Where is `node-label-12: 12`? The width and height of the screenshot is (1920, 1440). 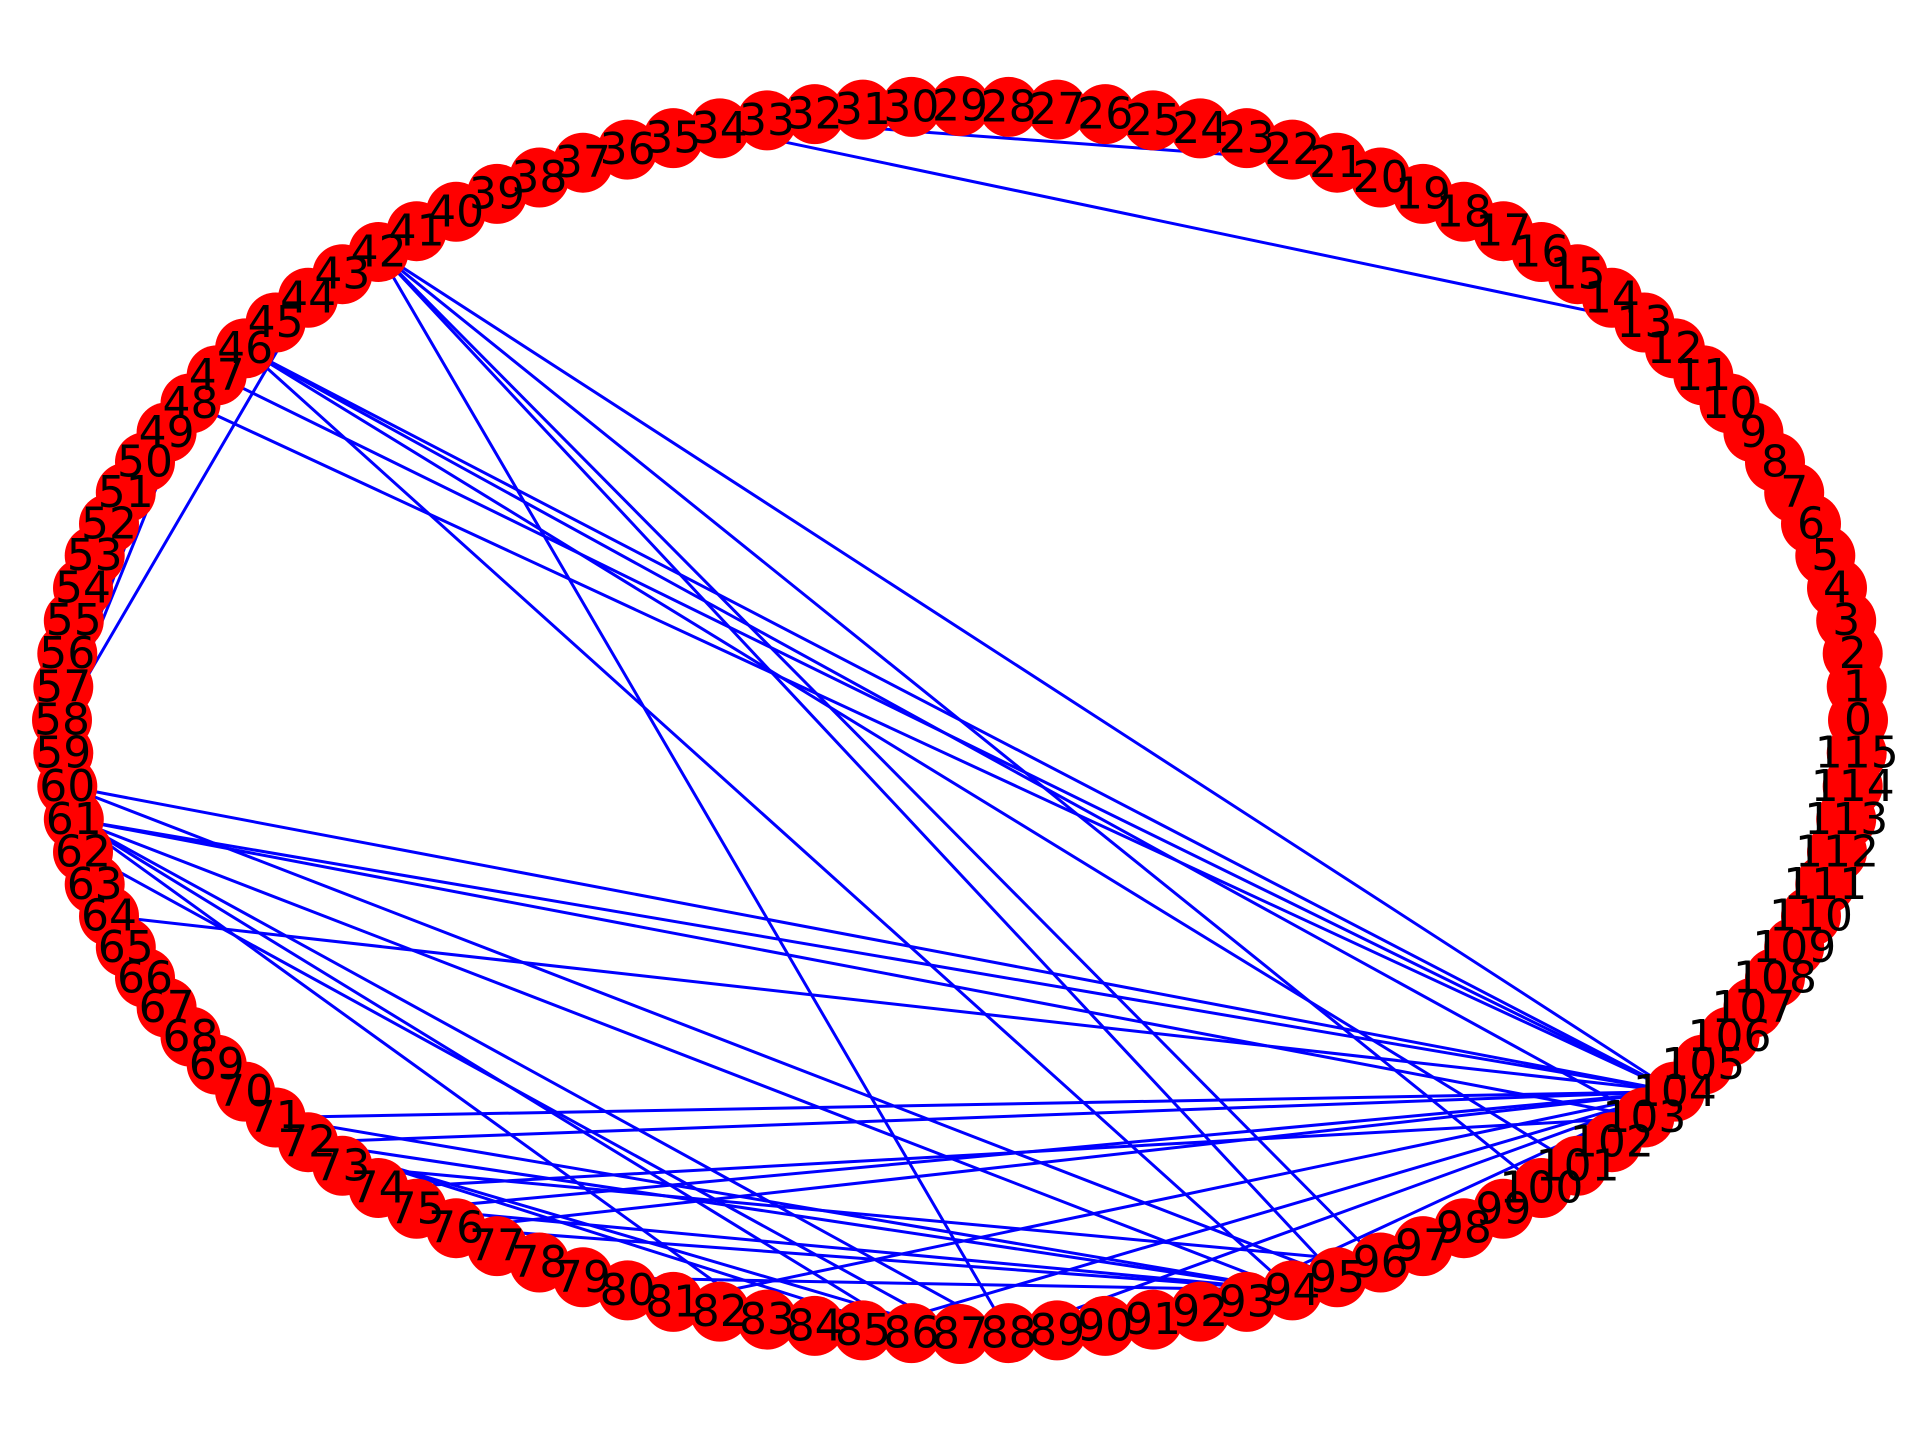
node-label-12: 12 is located at coordinates (1675, 348).